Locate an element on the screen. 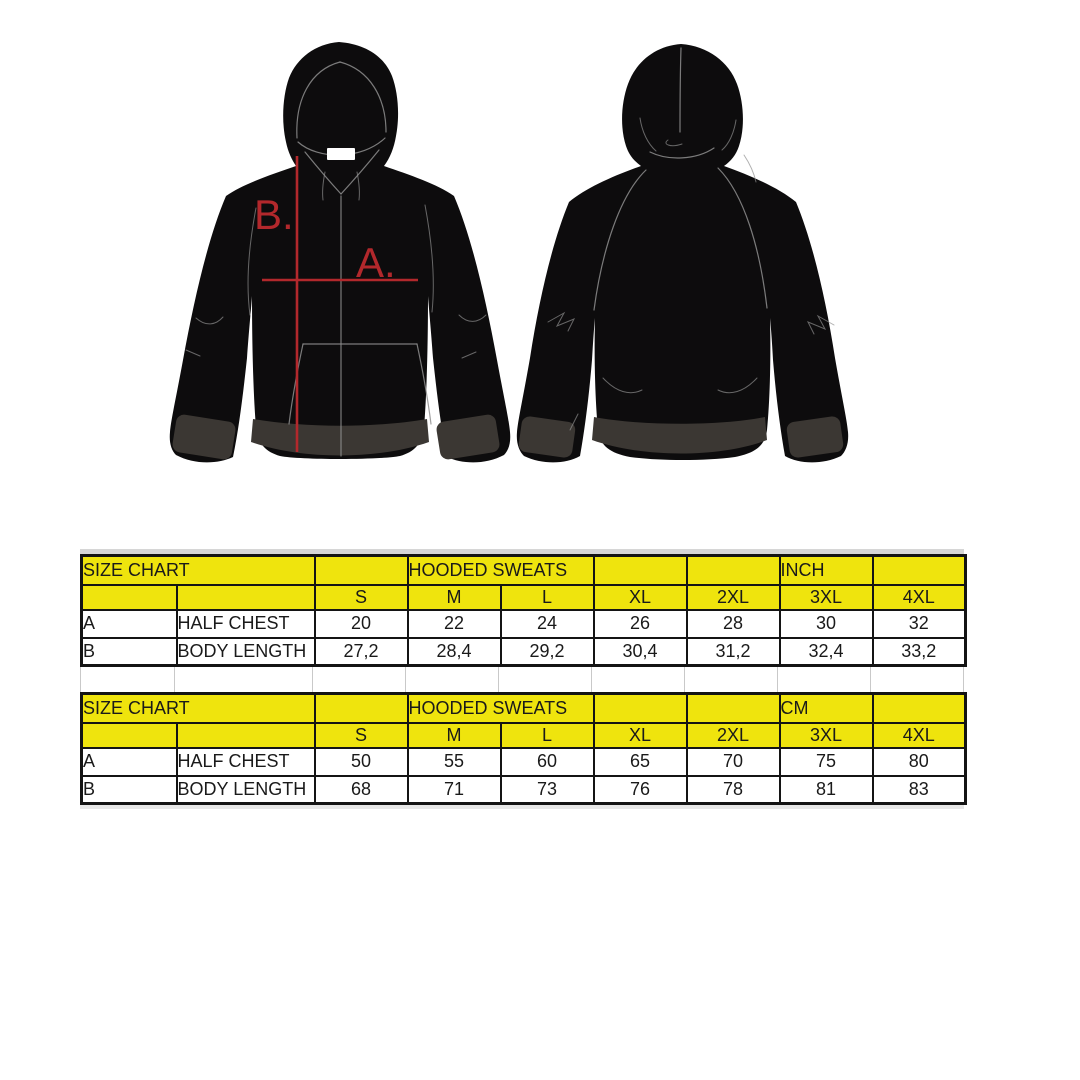 The height and width of the screenshot is (1080, 1080). table-row: A HALF CHEST 20 22 24 26 28 30 32 is located at coordinates (523, 623).